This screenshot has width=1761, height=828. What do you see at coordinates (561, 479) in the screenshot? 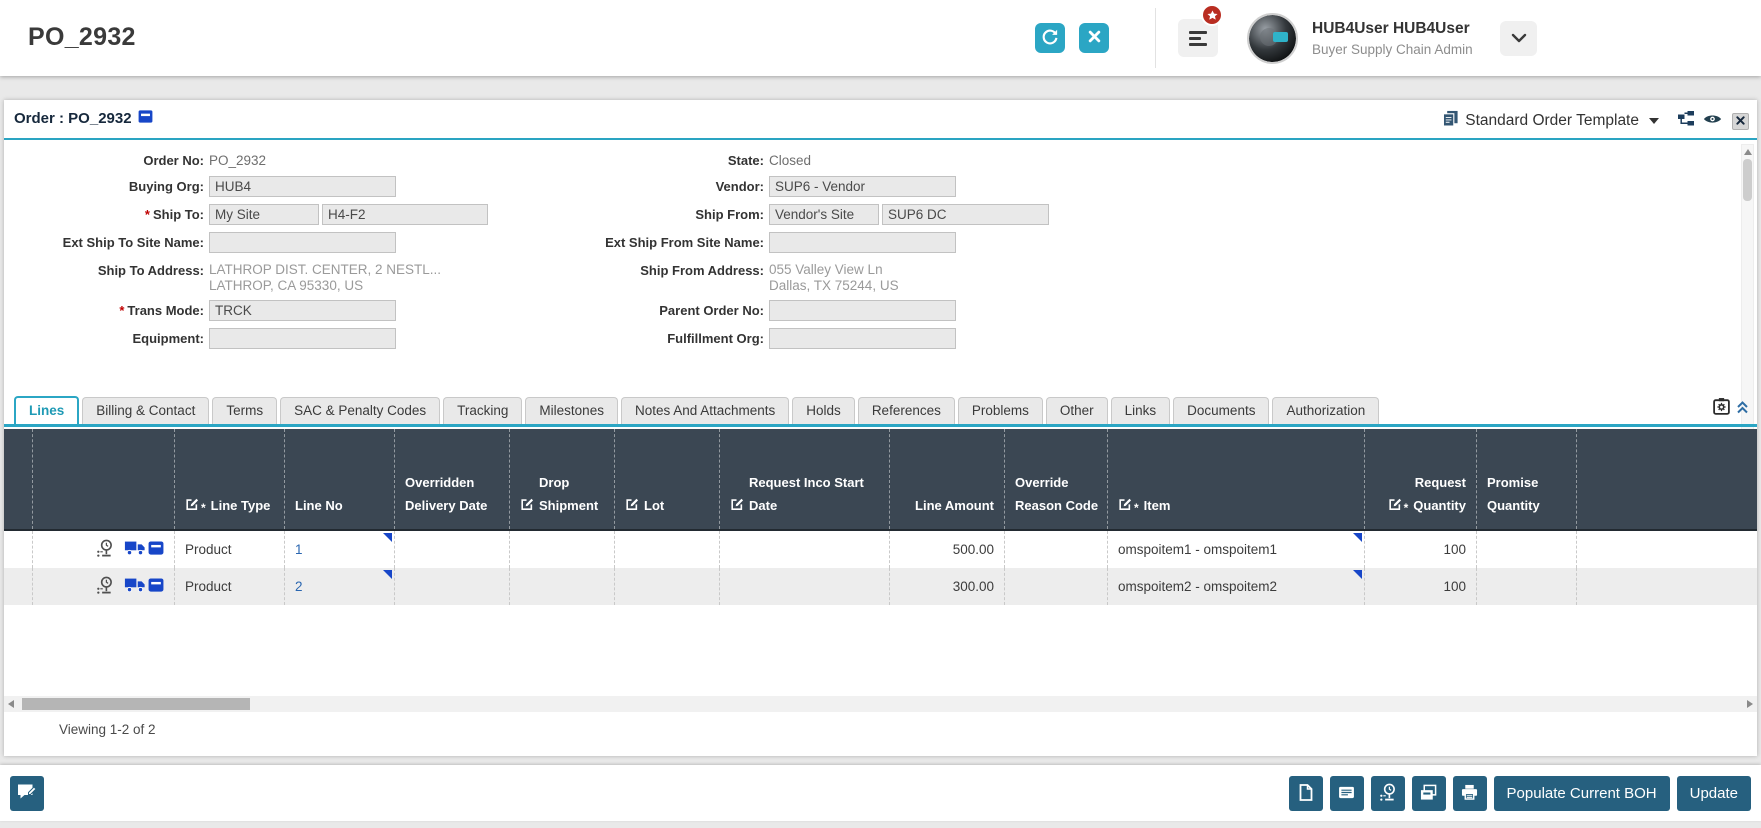
I see `col-drop-shipment: Drop Shipment` at bounding box center [561, 479].